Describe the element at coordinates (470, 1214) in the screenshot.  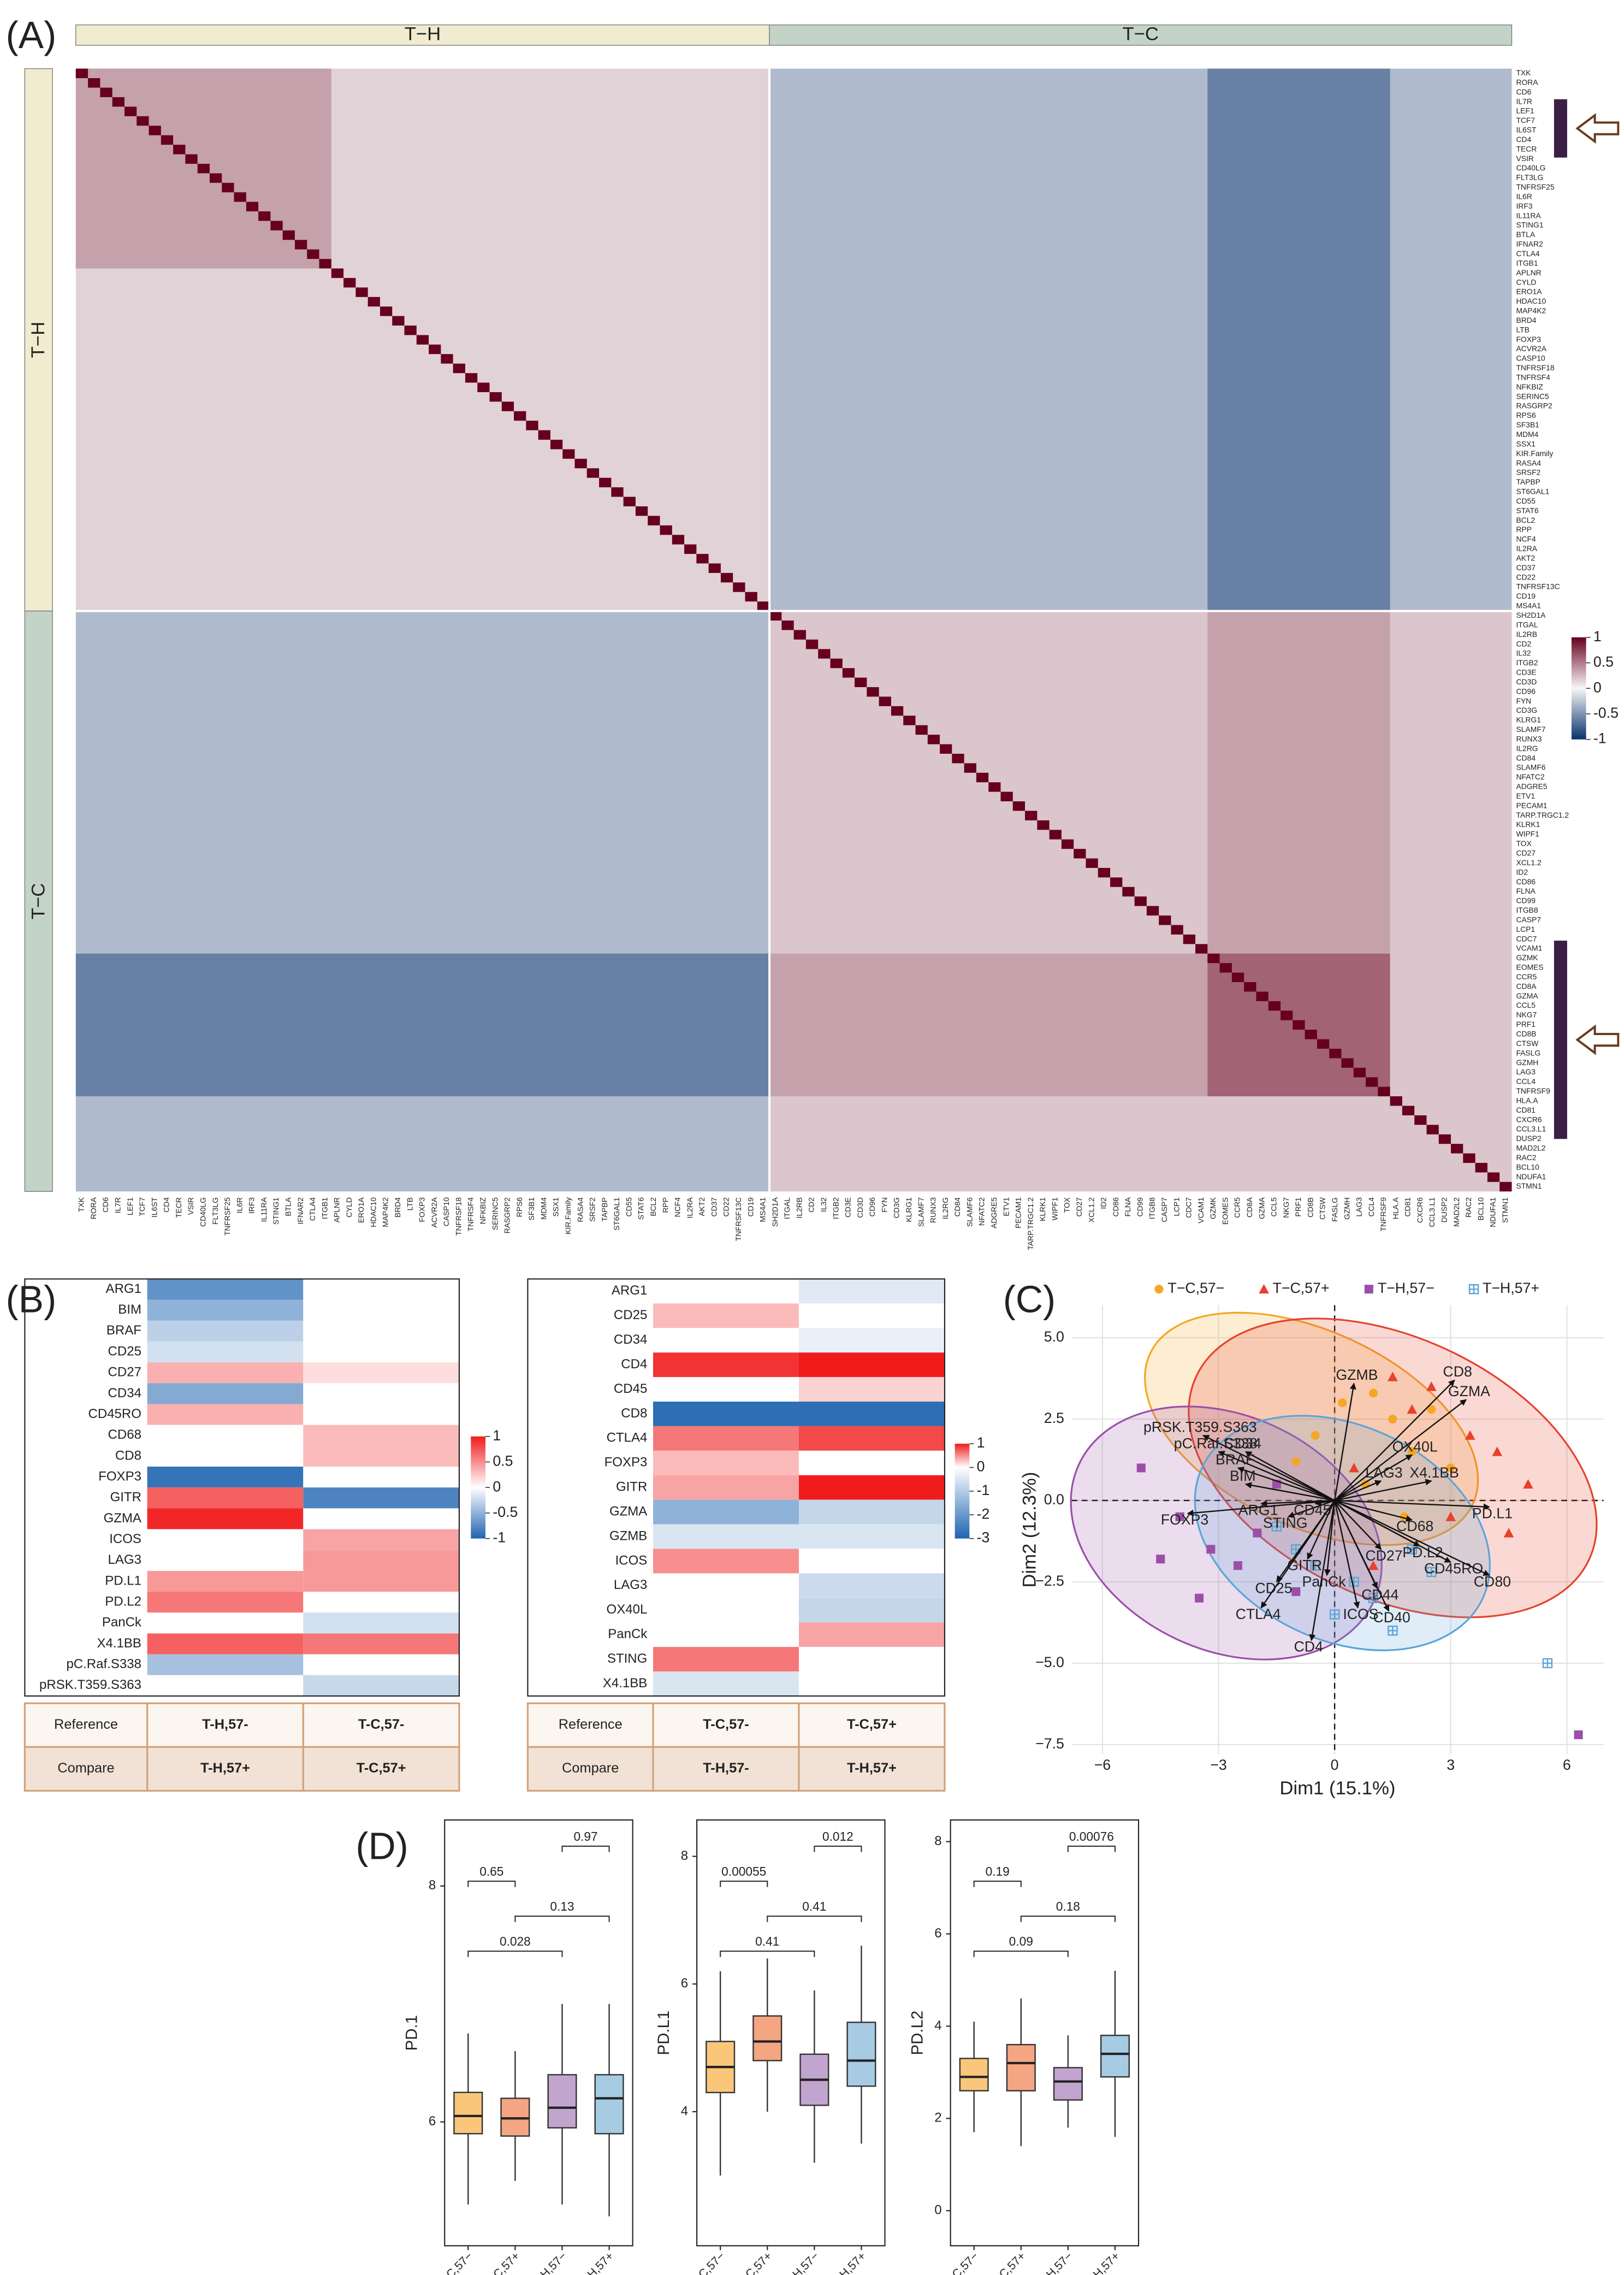
I see `col-label: TNFRSF4` at that location.